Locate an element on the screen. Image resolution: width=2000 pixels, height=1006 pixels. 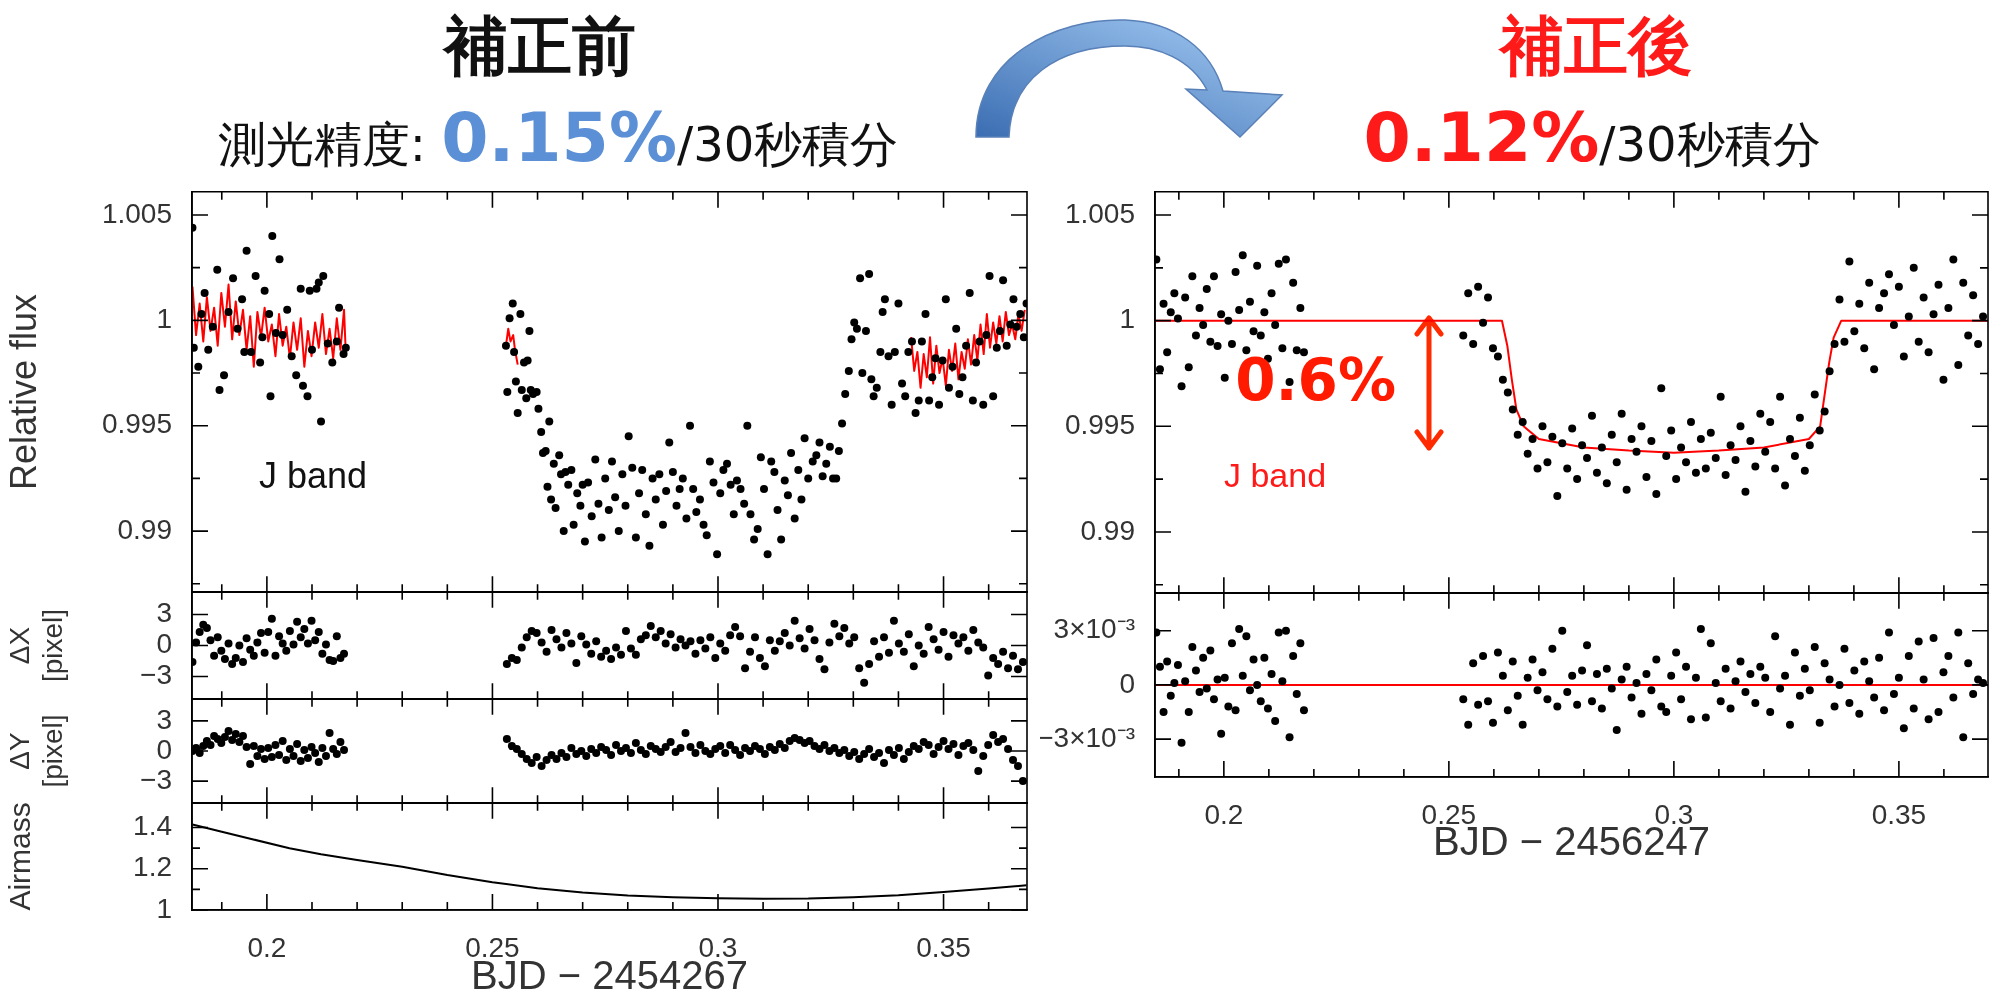
y-tick-label: 3×10⁻³ is located at coordinates (1094, 629).